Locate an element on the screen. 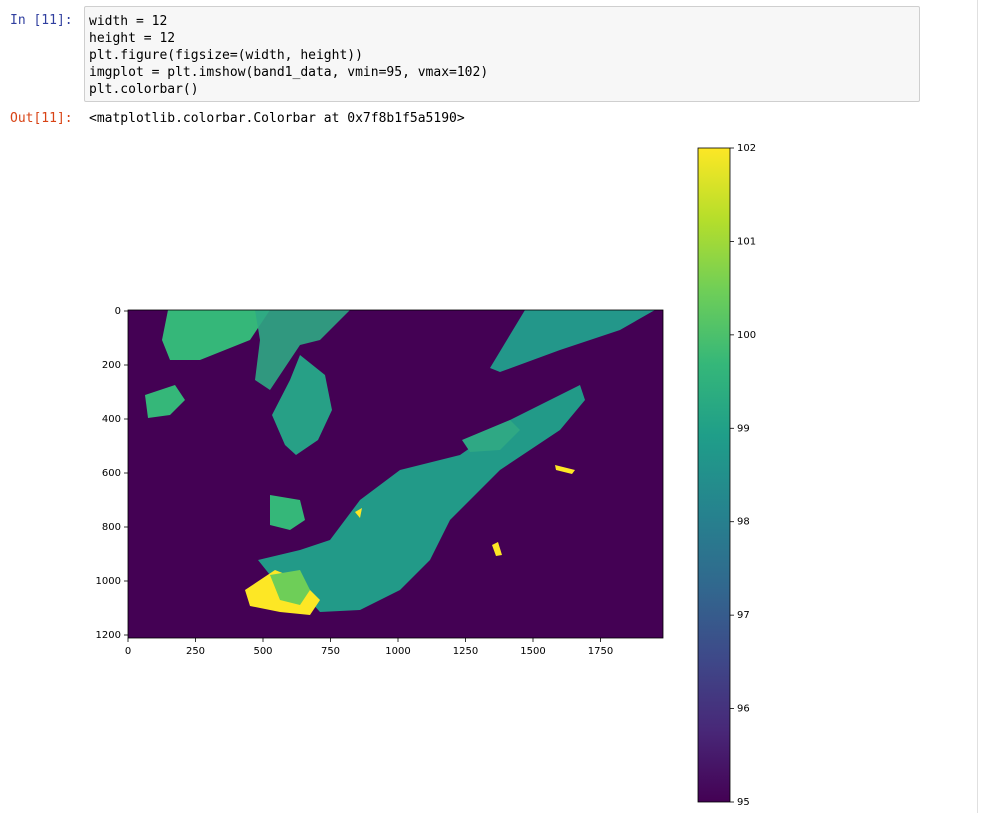 This screenshot has height=813, width=981. y-tick-label: 800 is located at coordinates (111, 527).